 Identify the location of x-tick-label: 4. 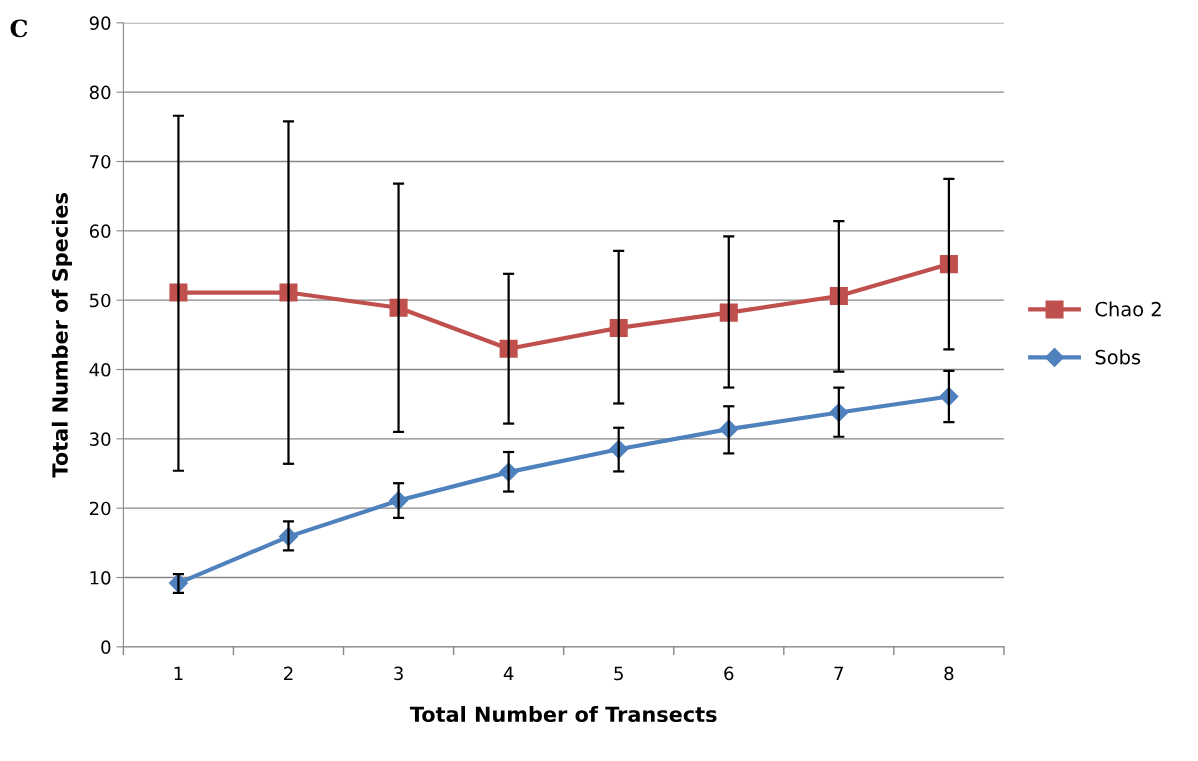
(508, 673).